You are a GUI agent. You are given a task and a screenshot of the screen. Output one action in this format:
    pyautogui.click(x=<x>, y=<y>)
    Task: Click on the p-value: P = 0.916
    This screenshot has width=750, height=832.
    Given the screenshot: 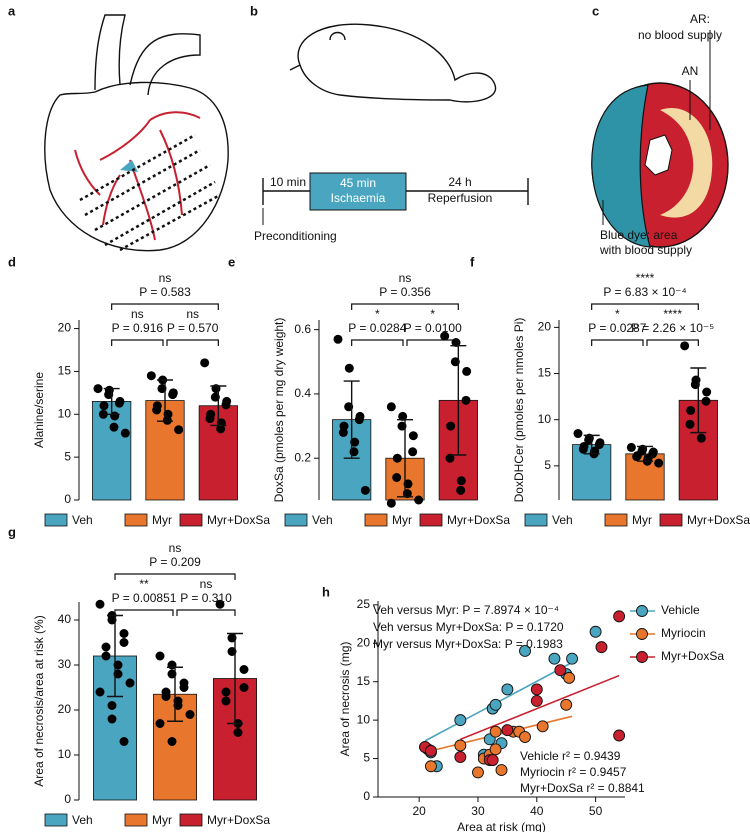 What is the action you would take?
    pyautogui.click(x=138, y=328)
    